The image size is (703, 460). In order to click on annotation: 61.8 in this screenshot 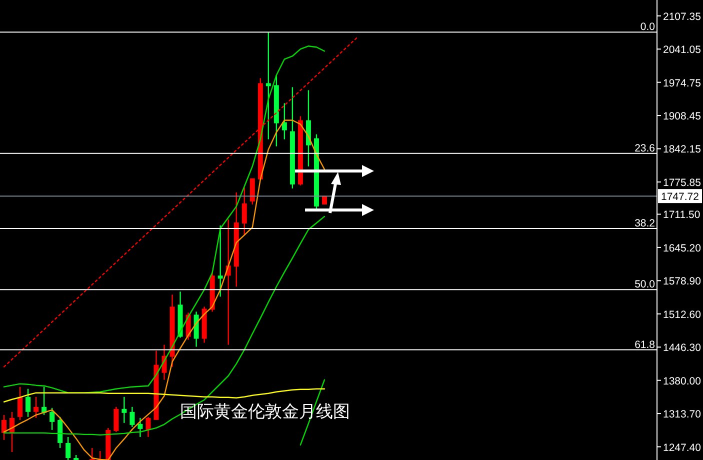, I will do `click(645, 344)`.